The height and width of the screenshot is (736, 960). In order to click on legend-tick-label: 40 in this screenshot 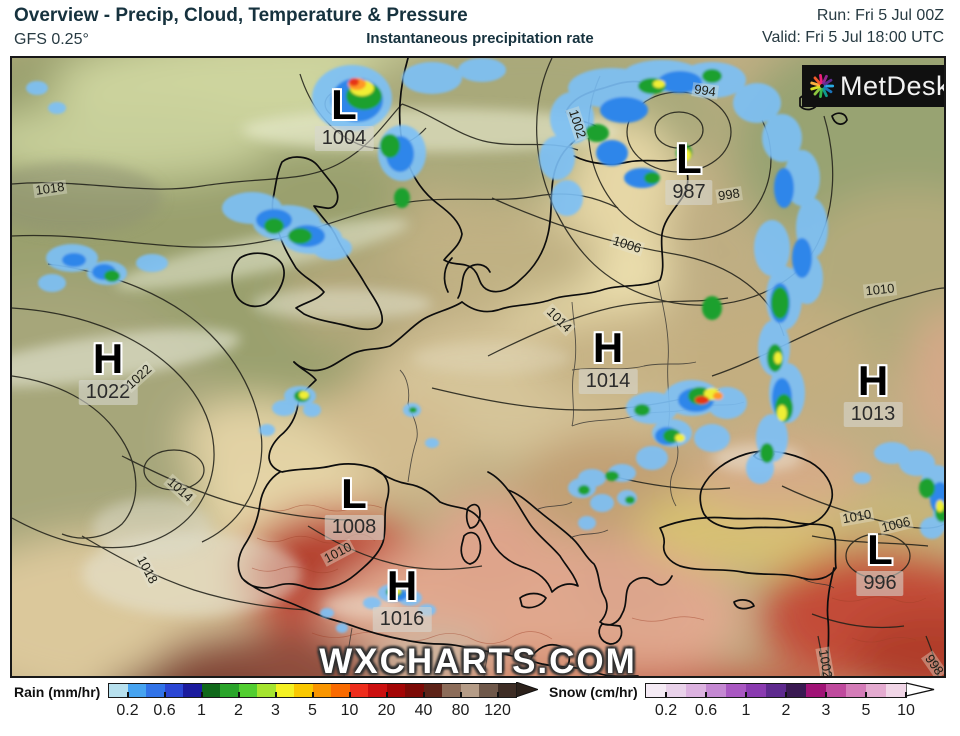, I will do `click(423, 710)`.